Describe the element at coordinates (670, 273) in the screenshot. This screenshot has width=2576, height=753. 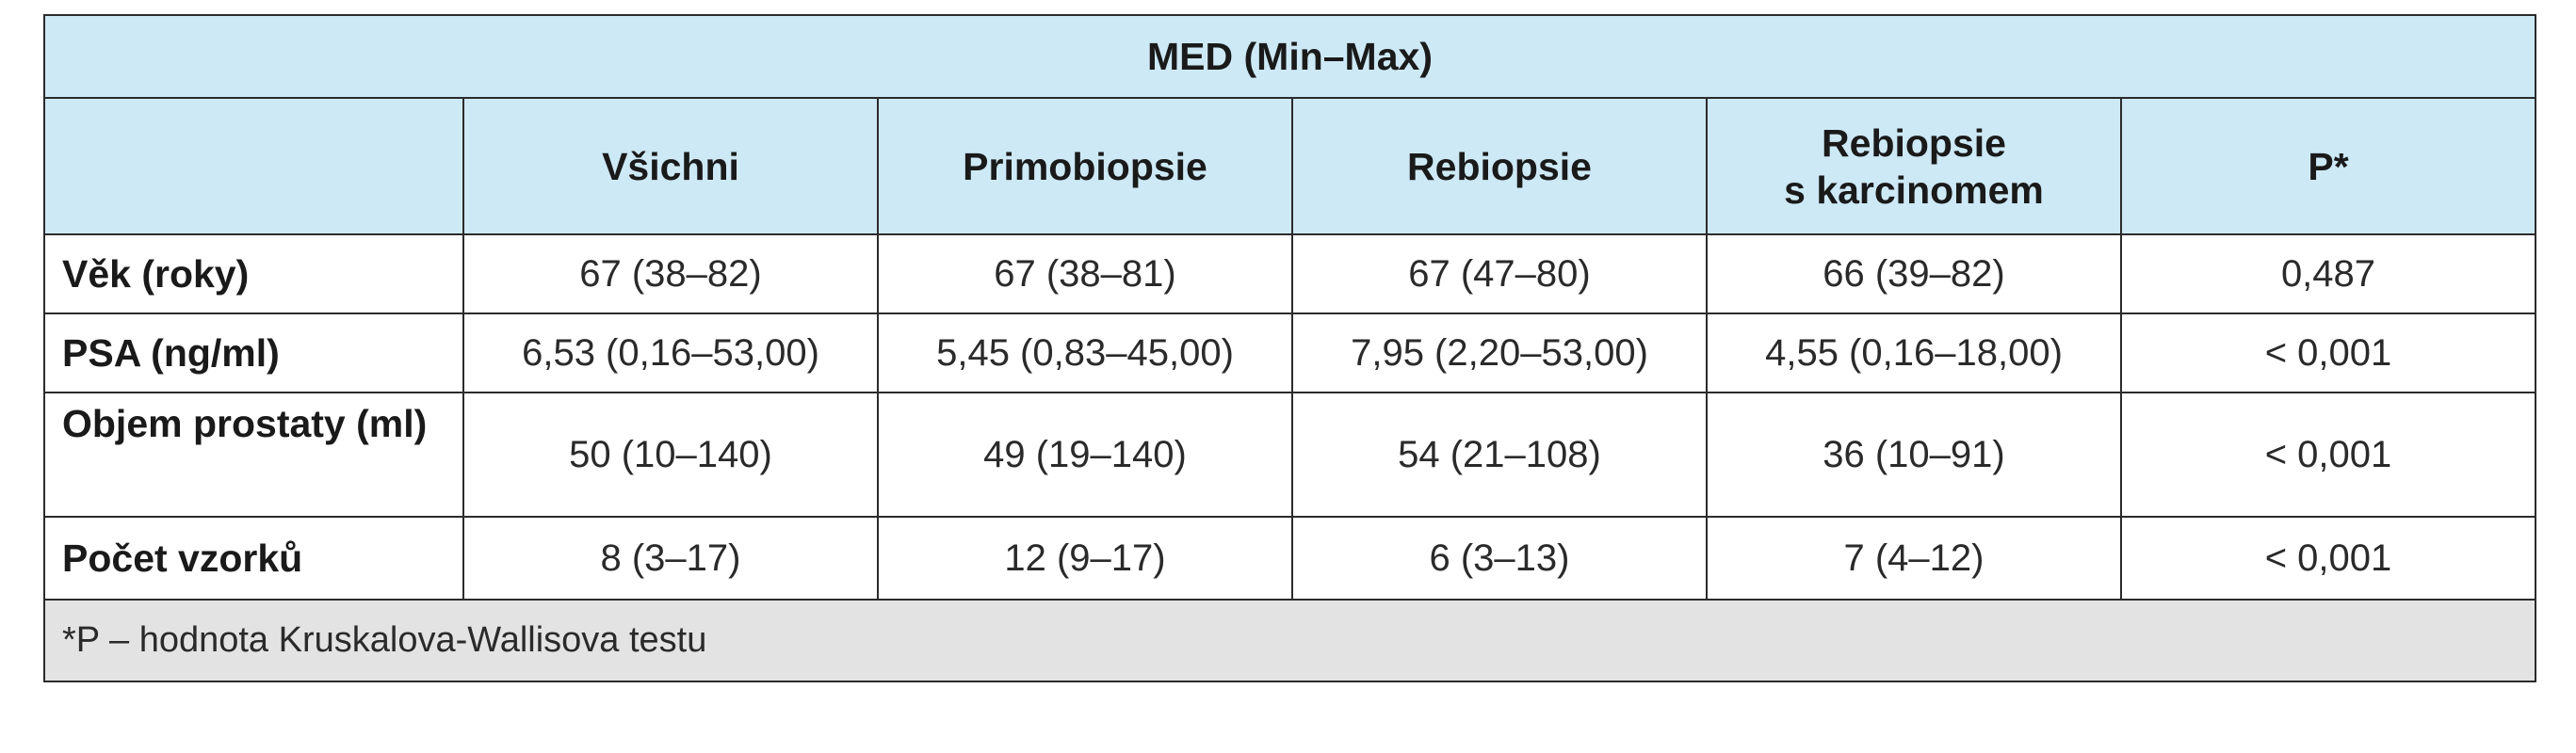
I see `table-cell: 67 (38–82)` at that location.